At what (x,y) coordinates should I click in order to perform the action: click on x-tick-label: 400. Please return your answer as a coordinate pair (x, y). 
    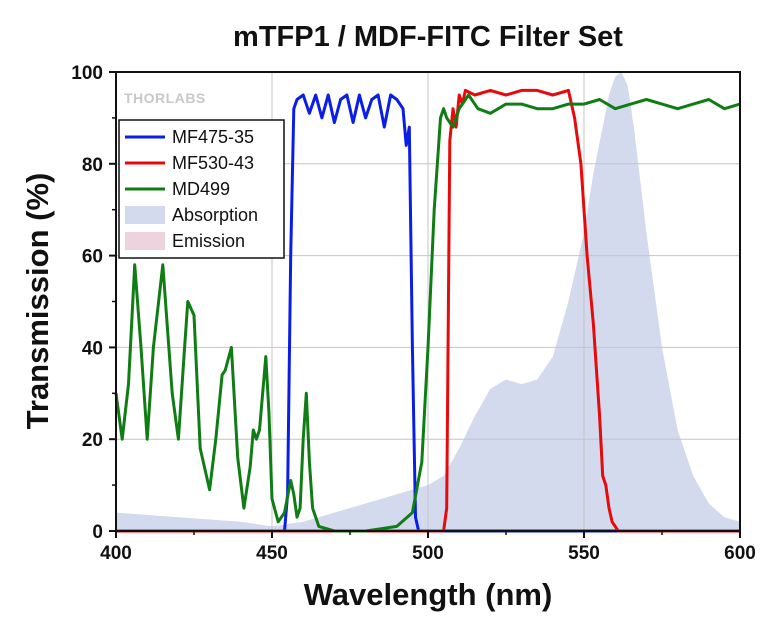
    Looking at the image, I should click on (116, 553).